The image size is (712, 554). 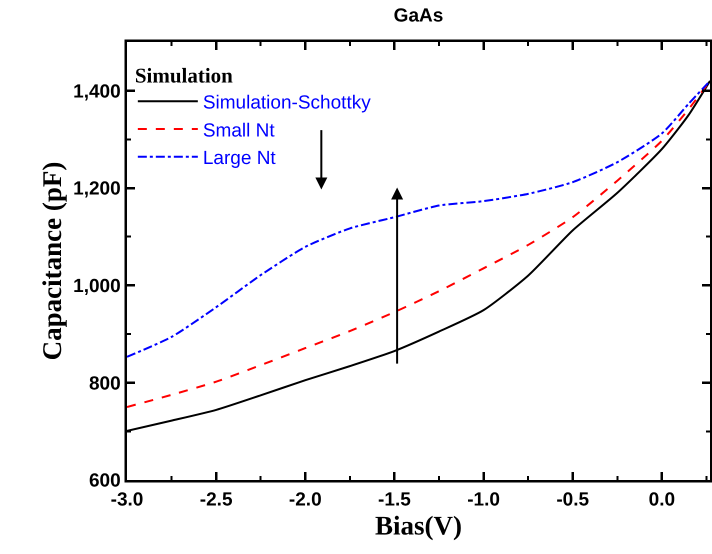 What do you see at coordinates (418, 525) in the screenshot?
I see `x-axis-title: Bias(V)` at bounding box center [418, 525].